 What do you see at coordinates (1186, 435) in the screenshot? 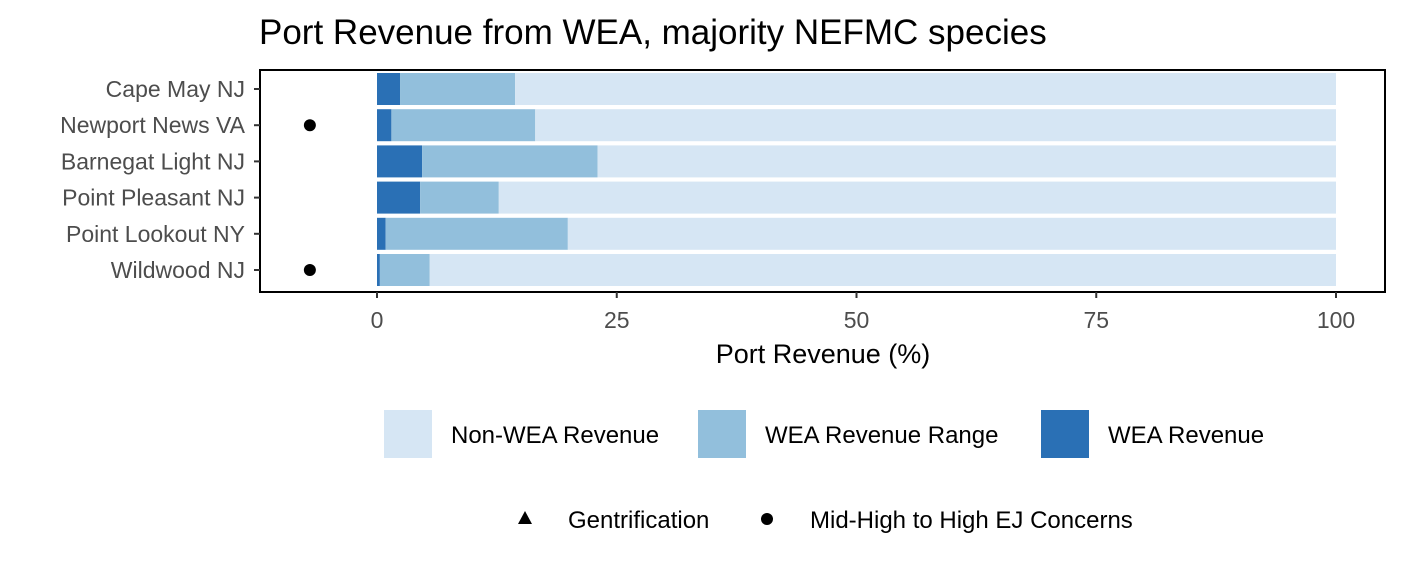
I see `legend-label-wea-revenue: WEA Revenue` at bounding box center [1186, 435].